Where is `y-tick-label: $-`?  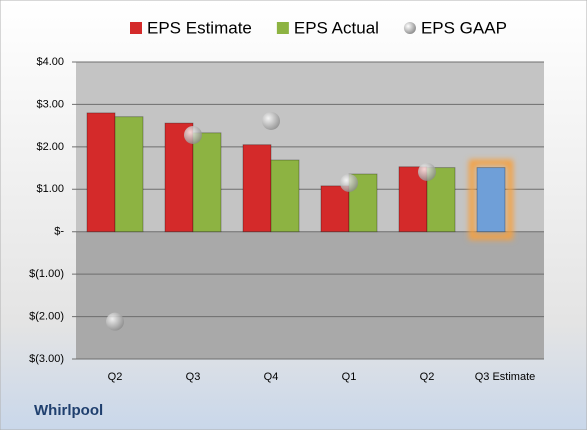
y-tick-label: $- is located at coordinates (59, 232).